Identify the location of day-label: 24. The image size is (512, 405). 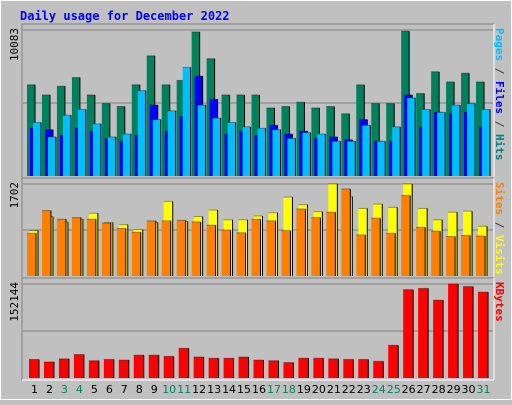
(379, 389).